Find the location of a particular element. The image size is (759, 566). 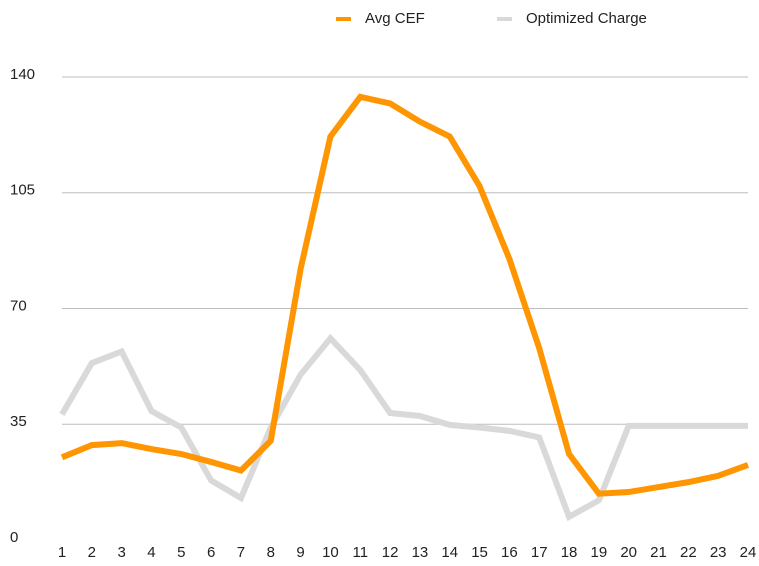

x-tick-label: 1 is located at coordinates (62, 552).